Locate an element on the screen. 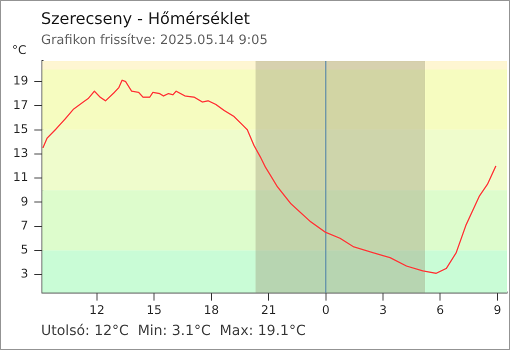 The height and width of the screenshot is (350, 510). x-tick-label: 6 is located at coordinates (440, 309).